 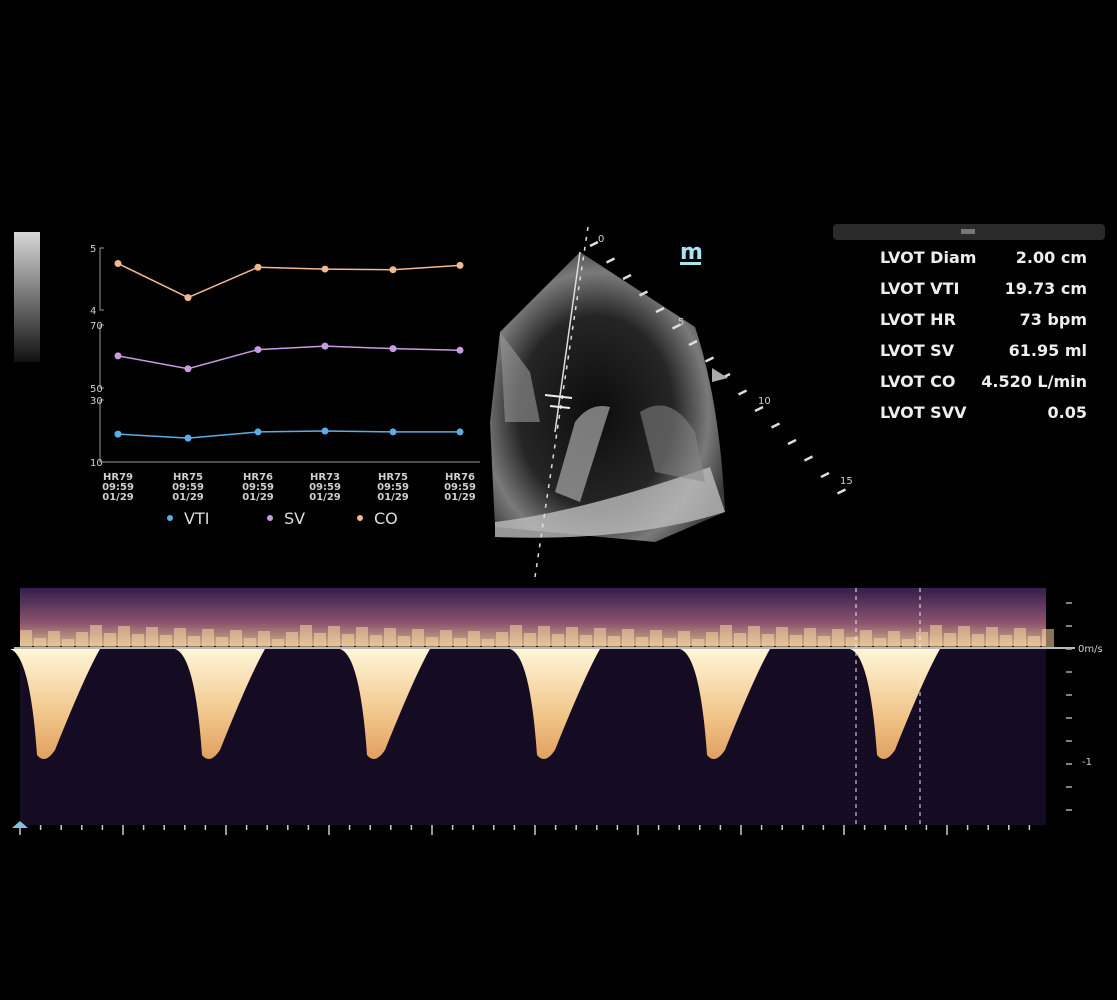 I want to click on measurement-row: LVOT Diam 2.00 cm, so click(x=969, y=257).